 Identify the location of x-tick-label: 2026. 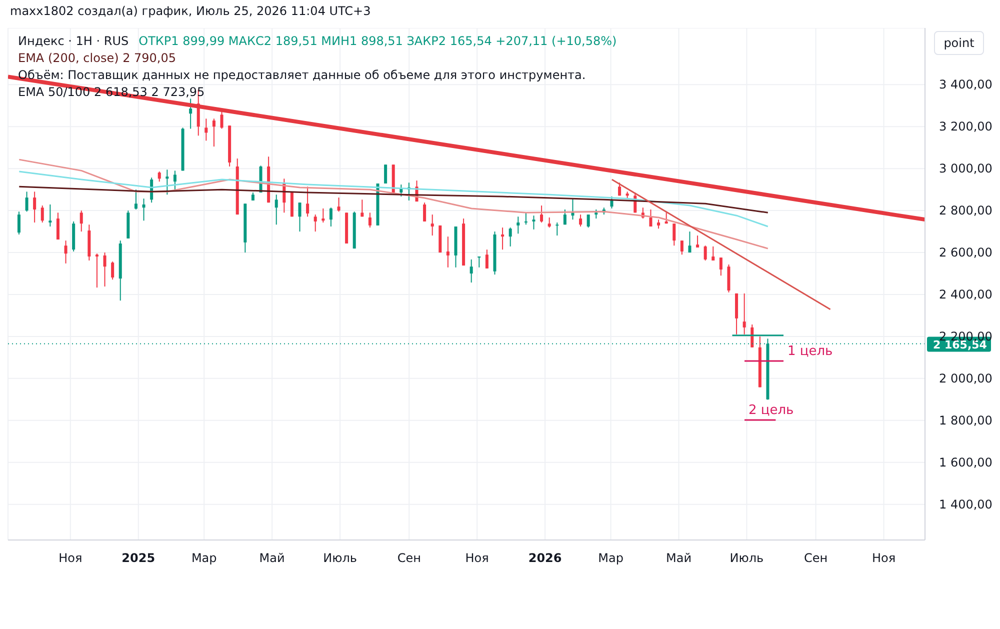
(545, 558).